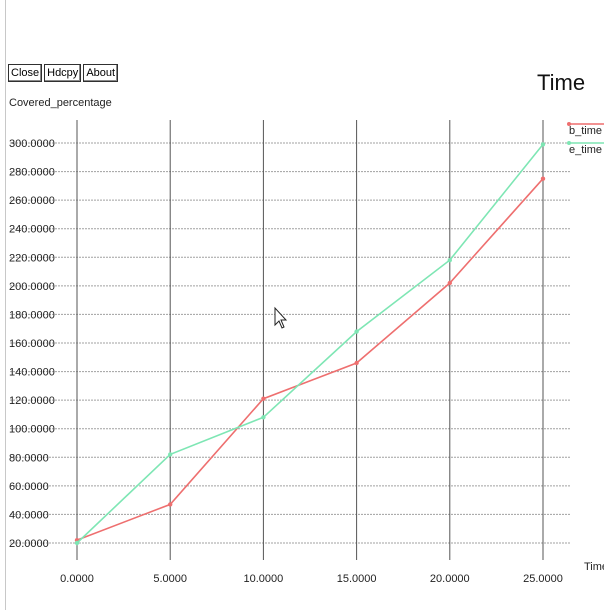  What do you see at coordinates (170, 579) in the screenshot?
I see `x-tick-label: 5.0000` at bounding box center [170, 579].